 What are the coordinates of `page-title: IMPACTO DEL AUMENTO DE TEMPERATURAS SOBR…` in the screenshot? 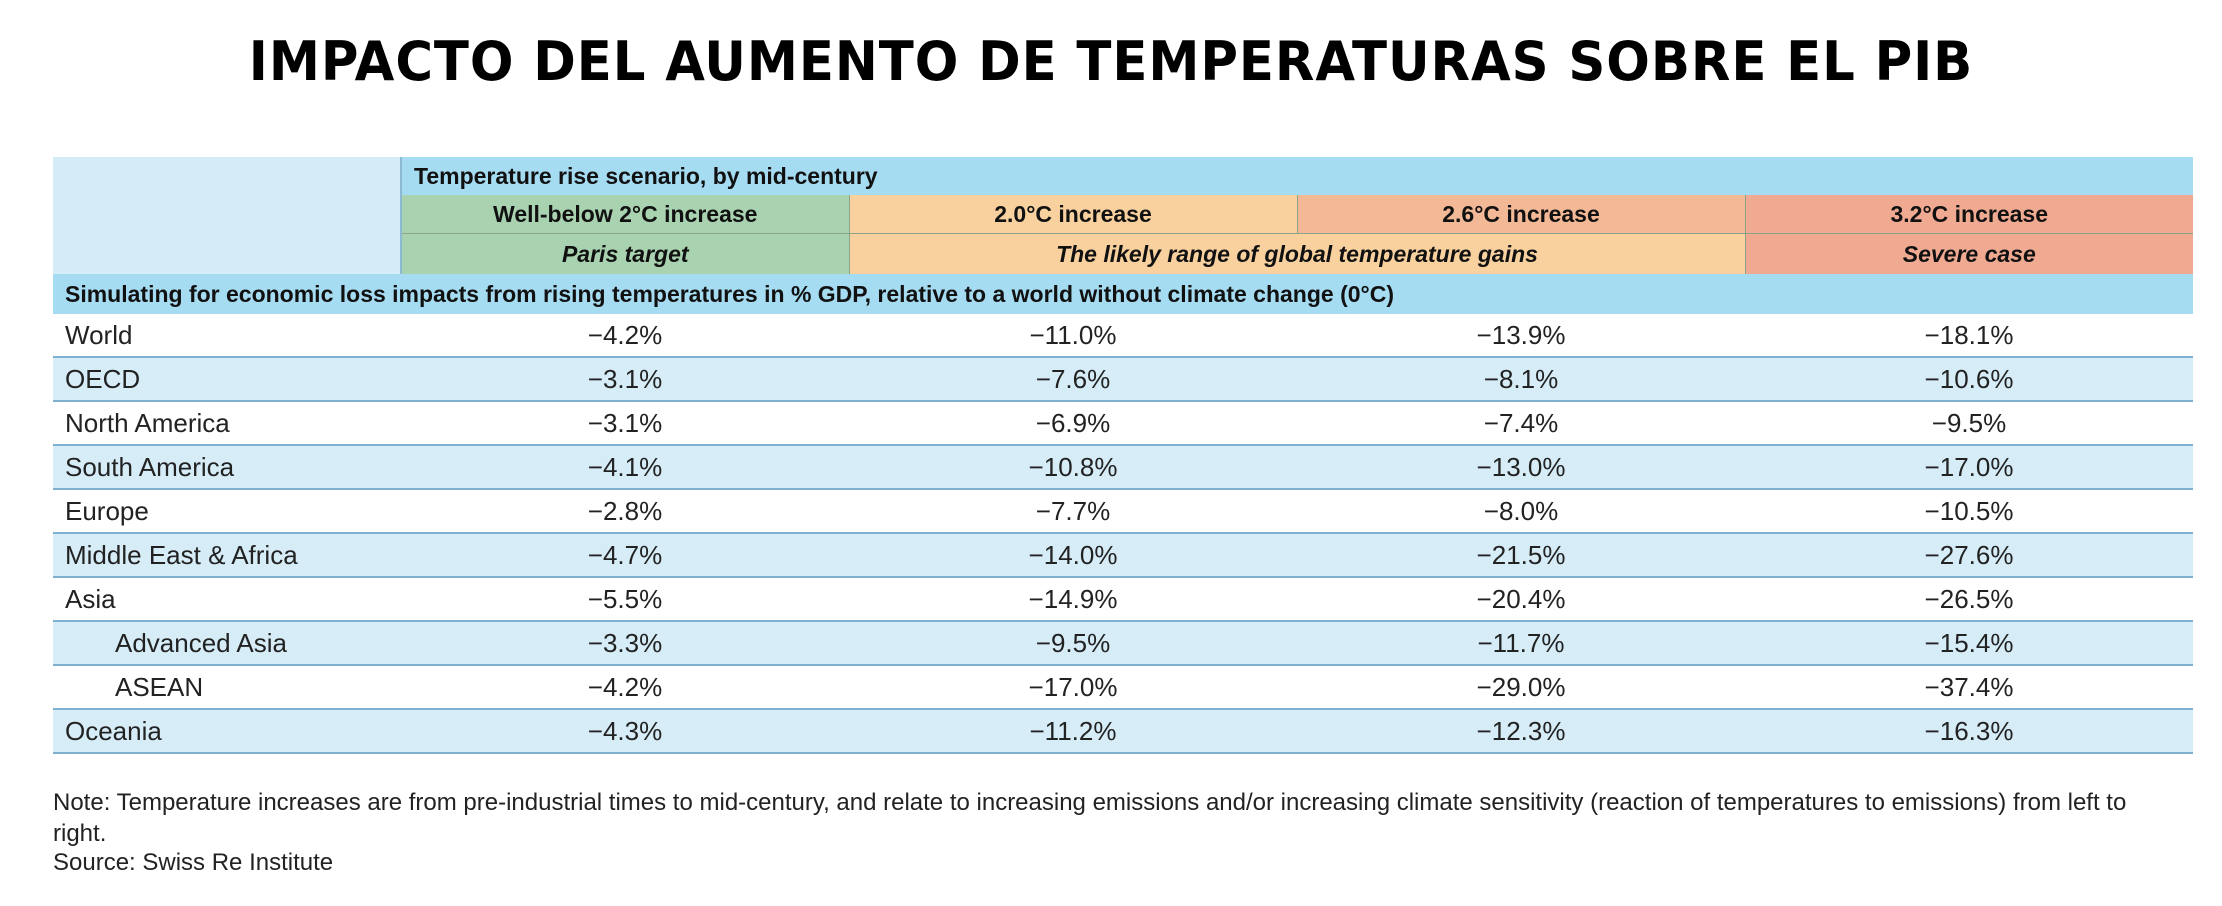 It's located at (1111, 61).